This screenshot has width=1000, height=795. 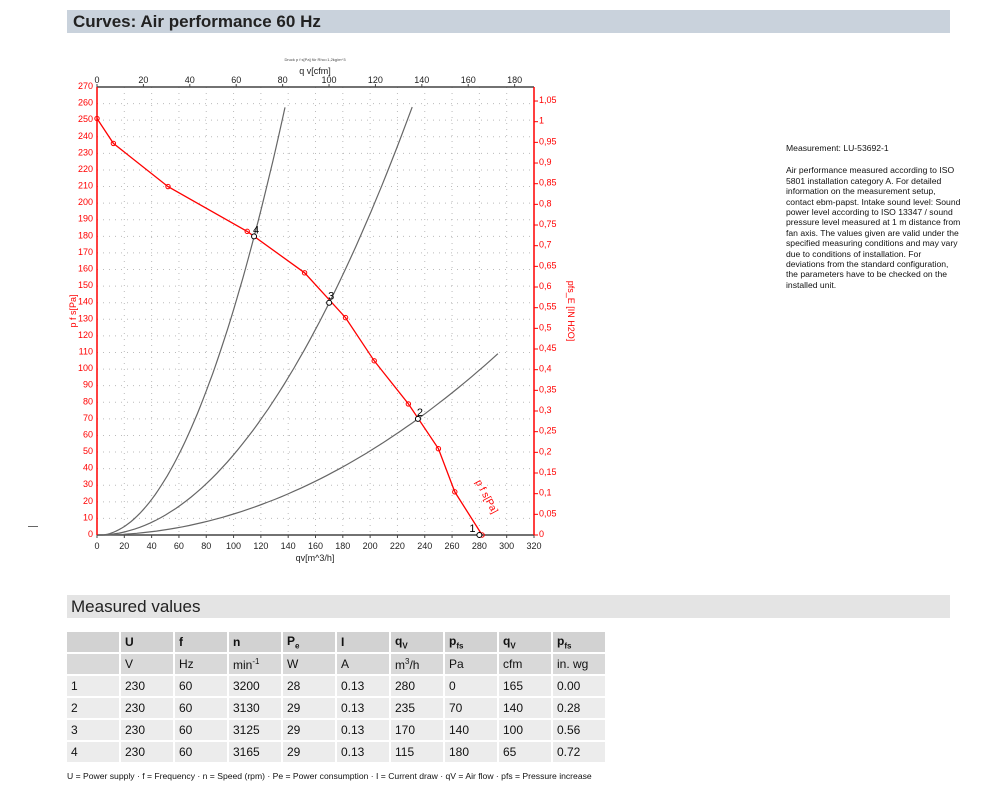 I want to click on y-tick-label: 20, so click(x=88, y=501).